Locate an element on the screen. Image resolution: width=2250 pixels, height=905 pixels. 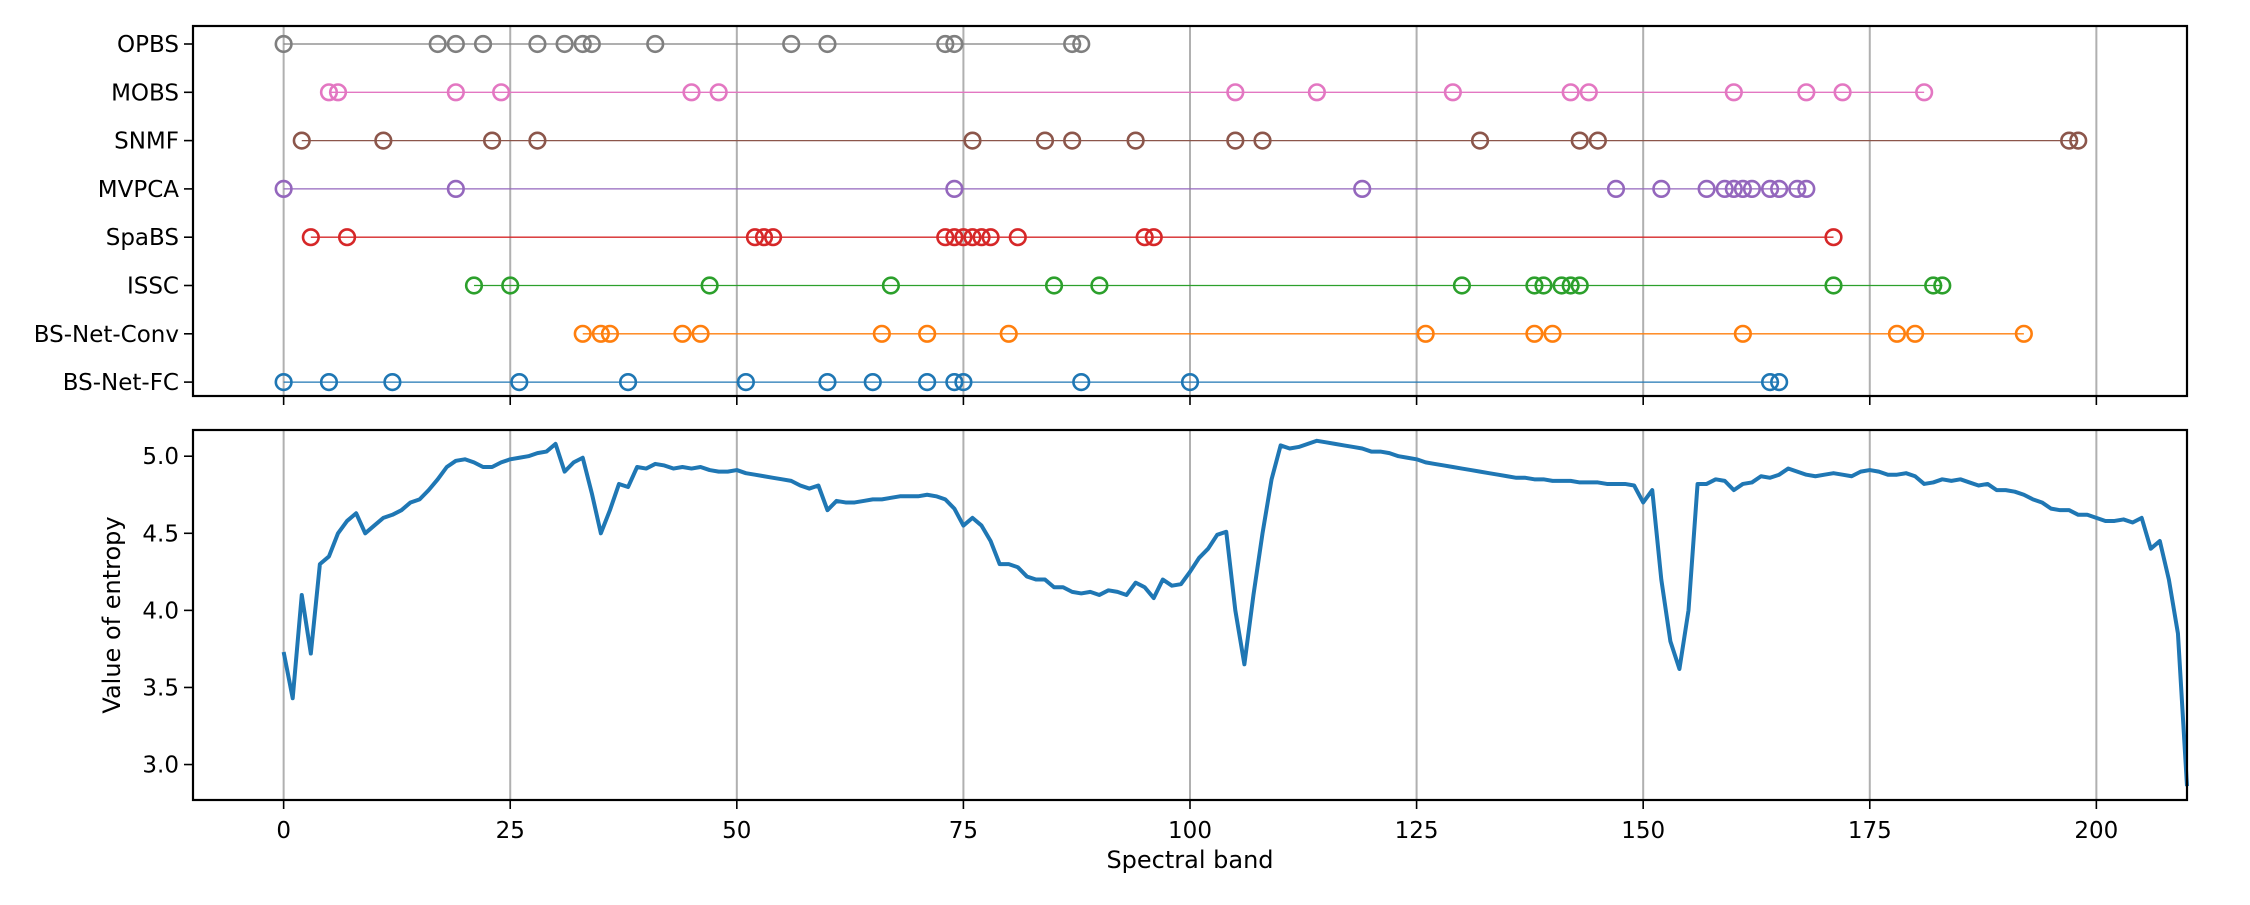
method-label: ISSC is located at coordinates (153, 287).